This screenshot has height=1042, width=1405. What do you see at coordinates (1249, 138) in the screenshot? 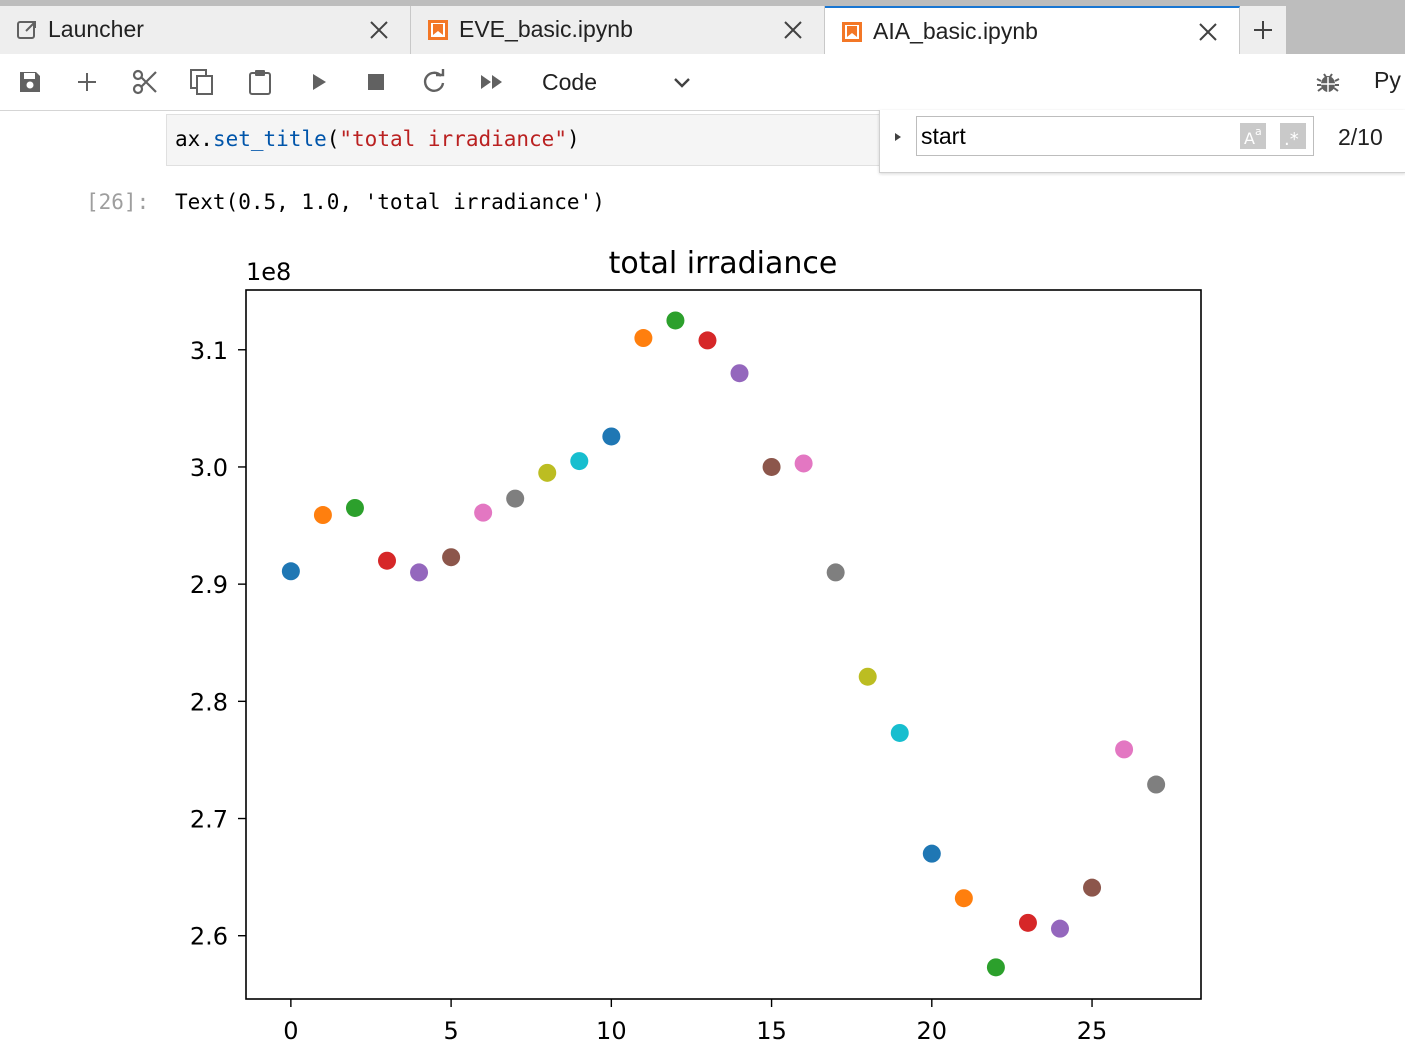
I see `svg-text: A` at bounding box center [1249, 138].